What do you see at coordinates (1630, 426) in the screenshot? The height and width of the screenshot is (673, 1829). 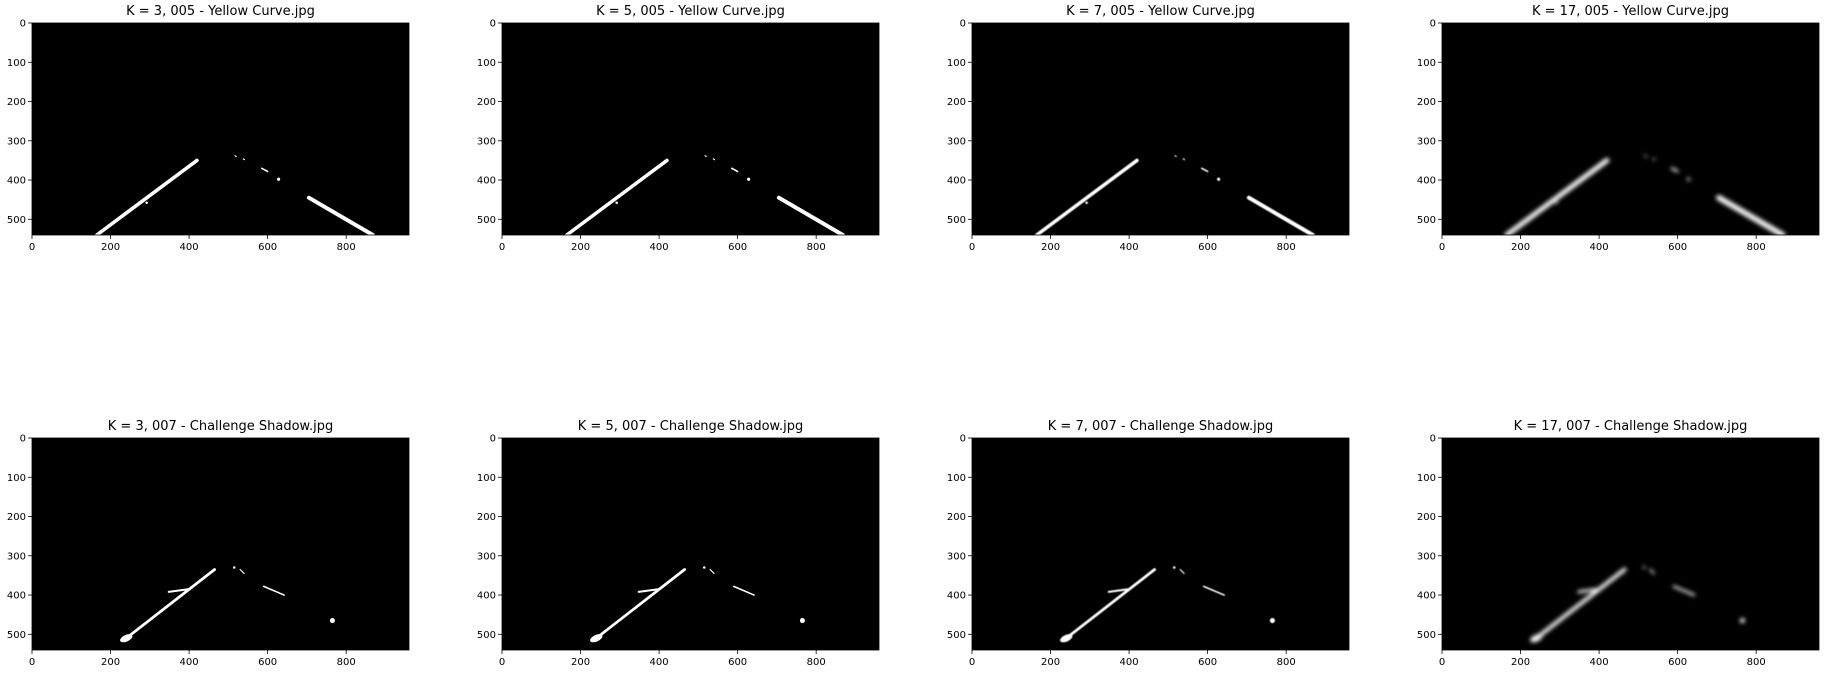 I see `panel-title: K = 17, 007 - Challenge Shadow.jpg` at bounding box center [1630, 426].